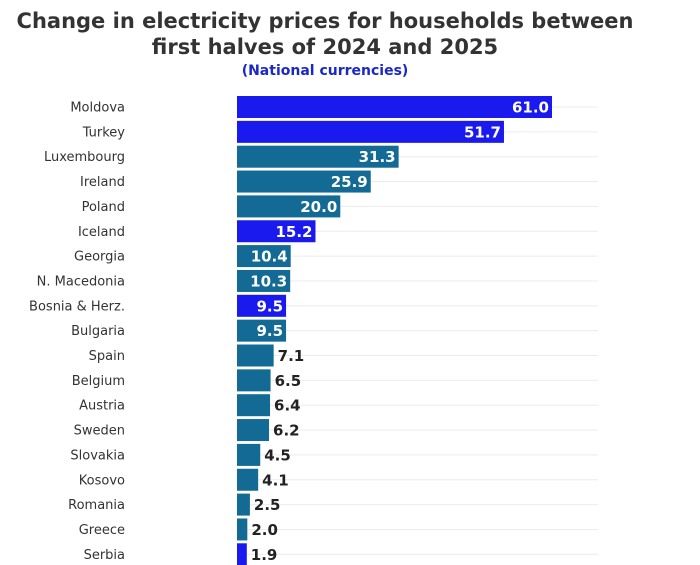 Image resolution: width=700 pixels, height=565 pixels. I want to click on category-label: Turkey, so click(104, 132).